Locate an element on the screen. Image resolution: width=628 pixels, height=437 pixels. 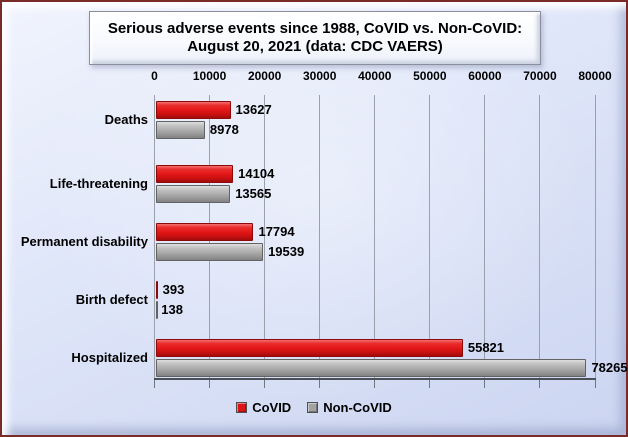
bar-covid-hospitalized is located at coordinates (309, 348).